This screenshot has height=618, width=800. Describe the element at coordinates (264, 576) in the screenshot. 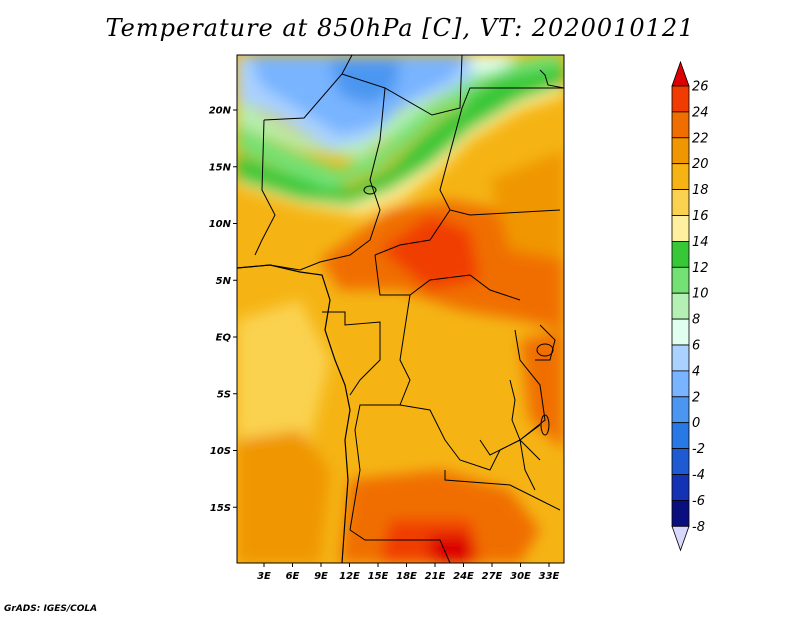

I see `lon-tick-label: 3E` at that location.